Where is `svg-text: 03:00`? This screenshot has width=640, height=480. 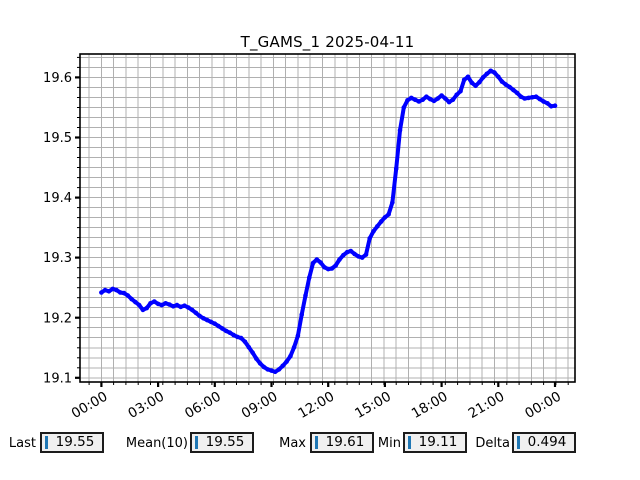
svg-text: 03:00 is located at coordinates (146, 405).